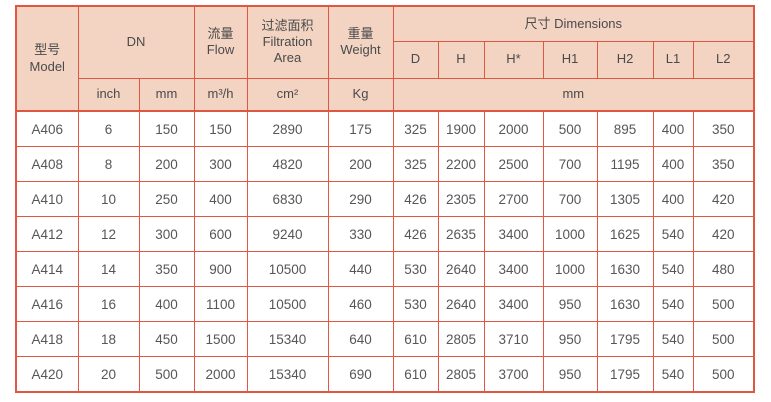 Image resolution: width=771 pixels, height=402 pixels. I want to click on header-filtration-area: 过滤面积 Filtration Area, so click(287, 42).